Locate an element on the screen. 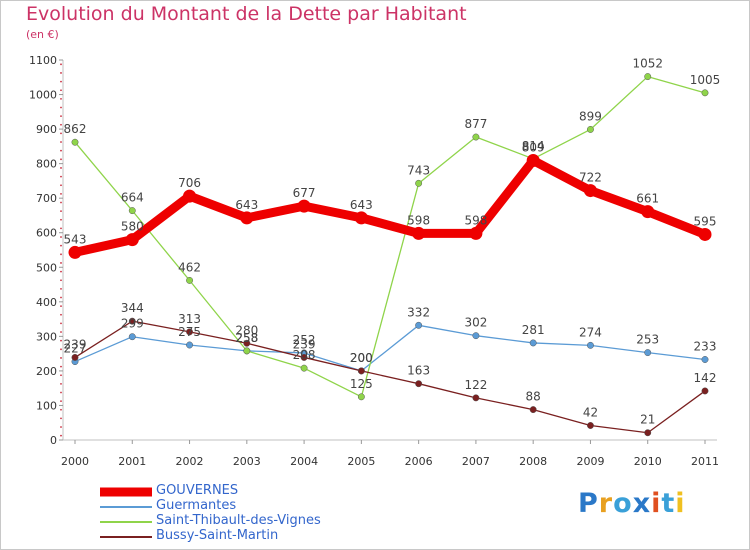  data-label-Guermantes: 258 is located at coordinates (246, 338).